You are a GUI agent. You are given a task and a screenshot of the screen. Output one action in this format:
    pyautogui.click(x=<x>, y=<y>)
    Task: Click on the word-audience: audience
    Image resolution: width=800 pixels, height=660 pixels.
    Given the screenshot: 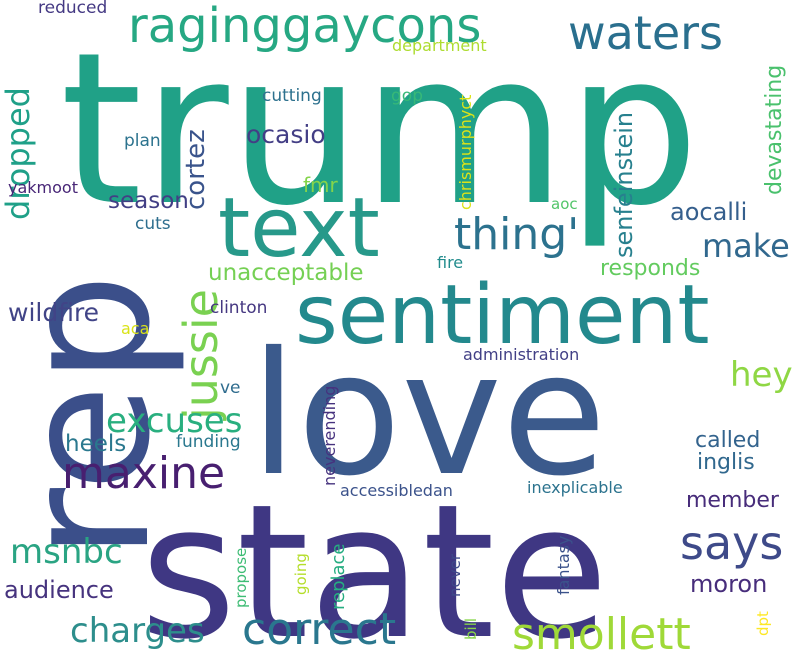 What is the action you would take?
    pyautogui.click(x=59, y=590)
    